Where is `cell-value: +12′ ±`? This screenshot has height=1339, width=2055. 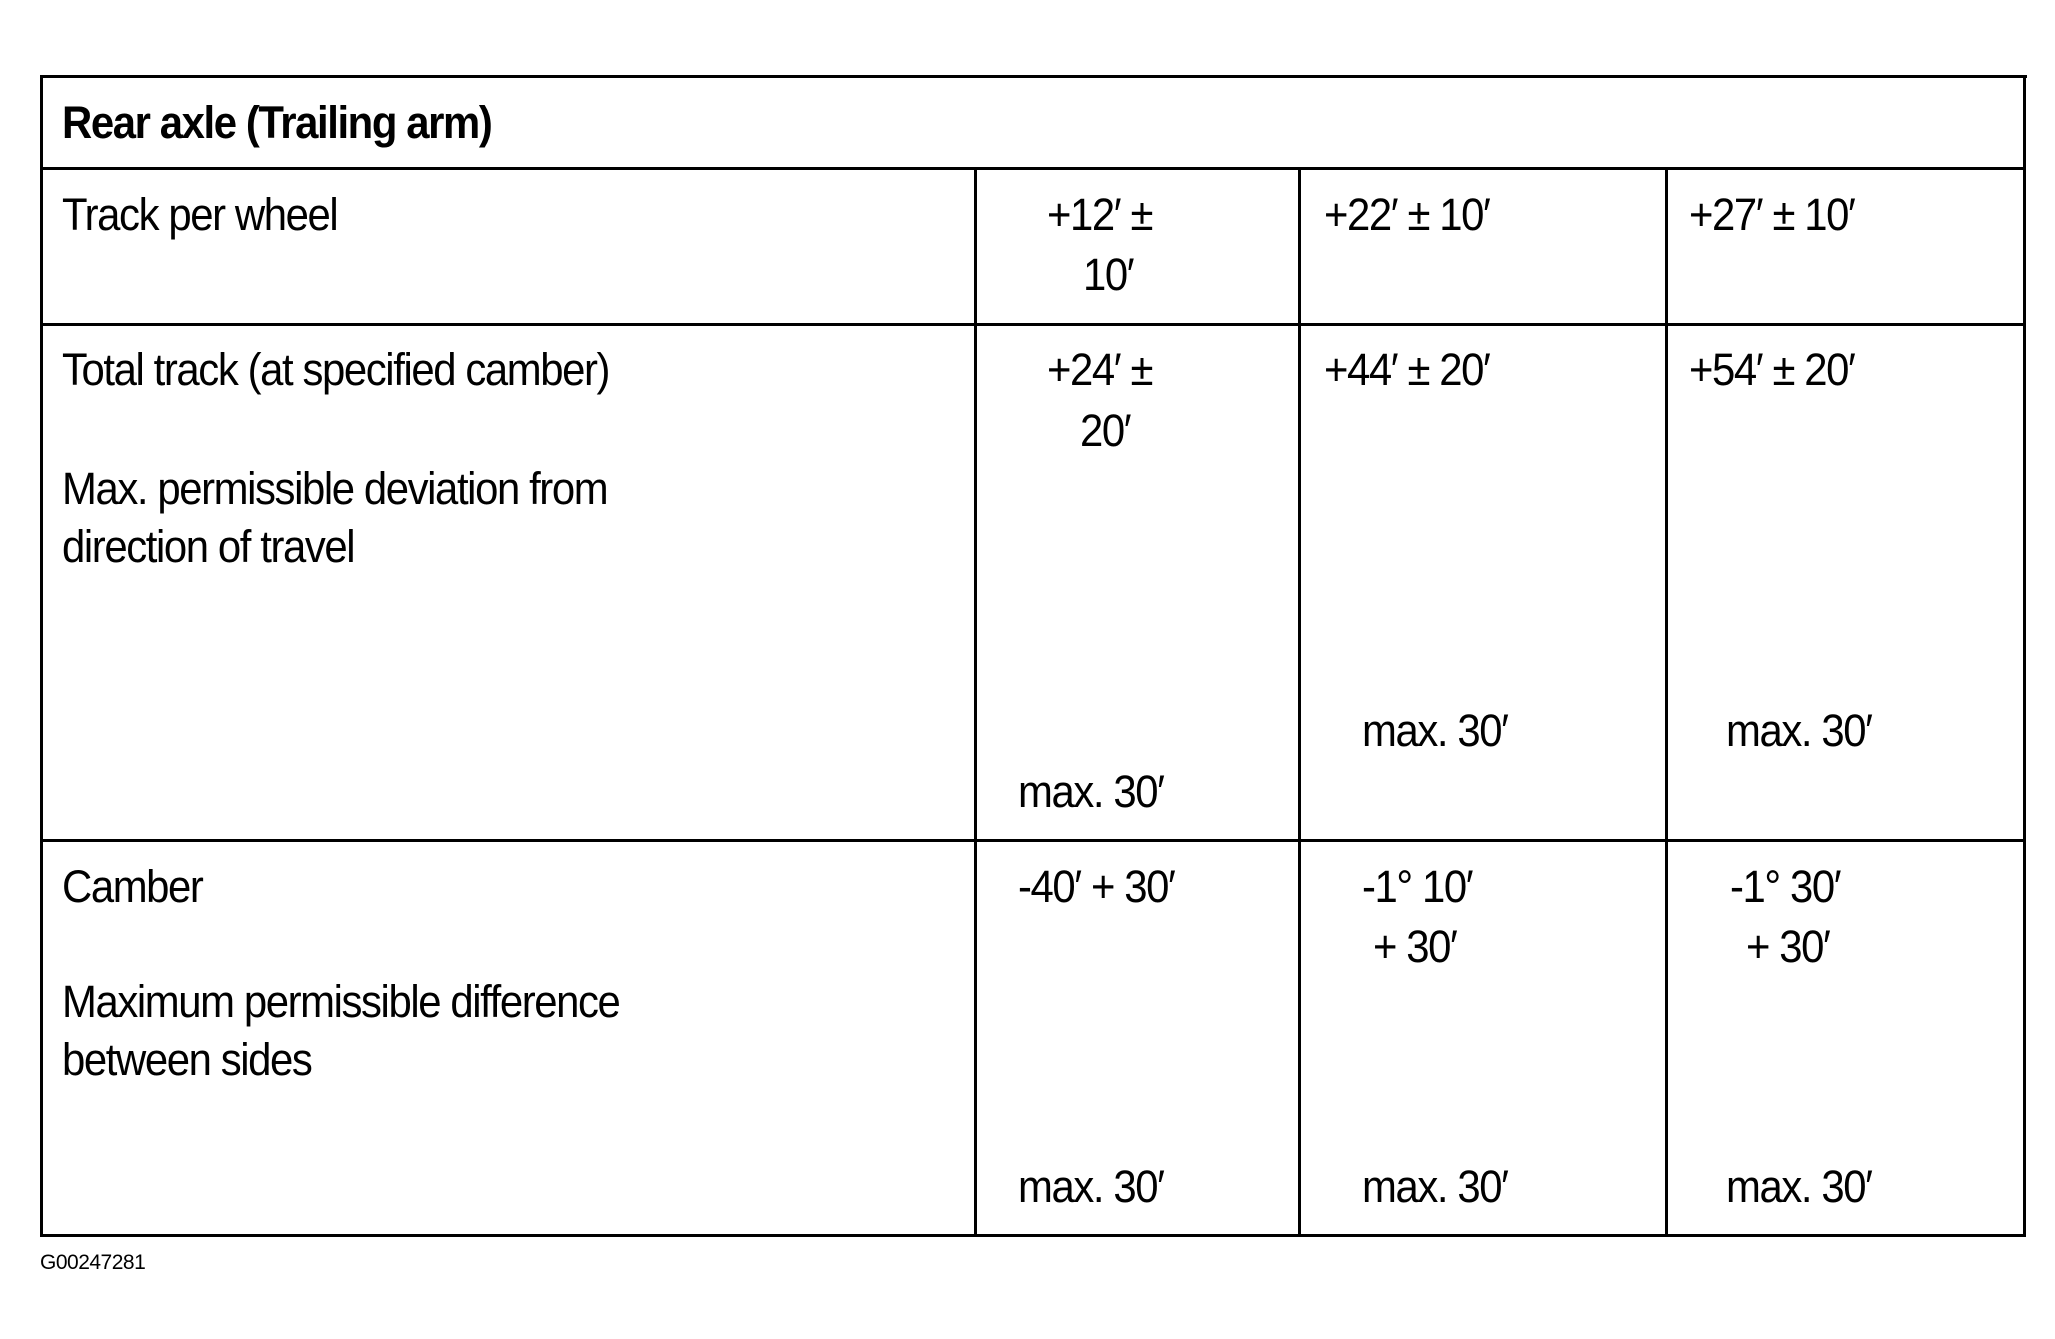 cell-value: +12′ ± is located at coordinates (1100, 214).